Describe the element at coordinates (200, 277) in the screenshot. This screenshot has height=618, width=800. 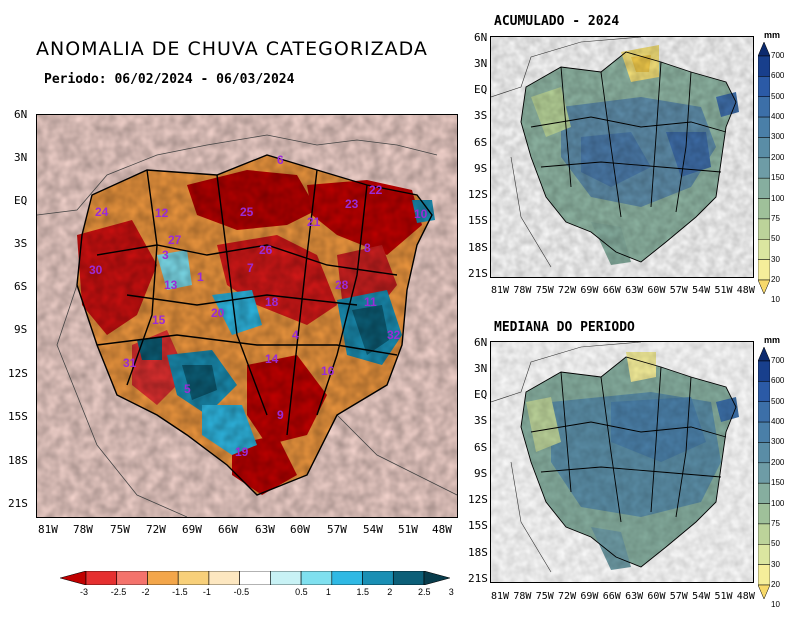
I see `basin-number: 1` at that location.